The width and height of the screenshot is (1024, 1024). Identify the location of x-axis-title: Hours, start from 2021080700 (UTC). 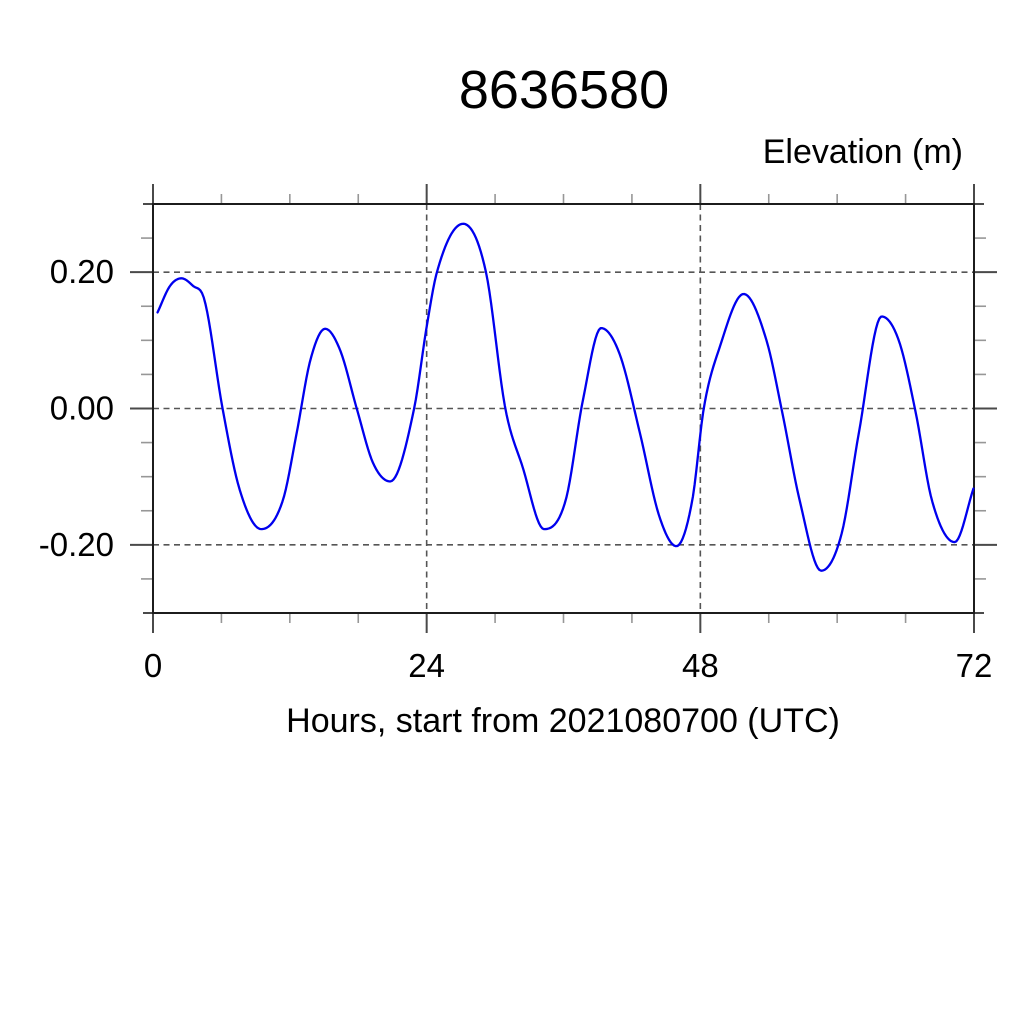
(563, 721).